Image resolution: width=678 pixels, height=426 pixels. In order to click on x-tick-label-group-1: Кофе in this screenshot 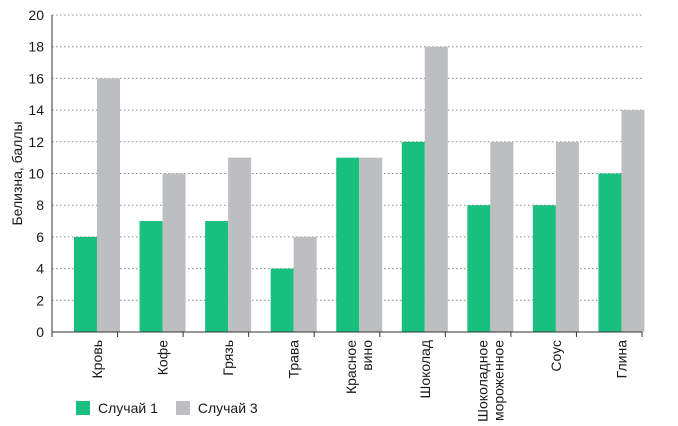, I will do `click(163, 357)`.